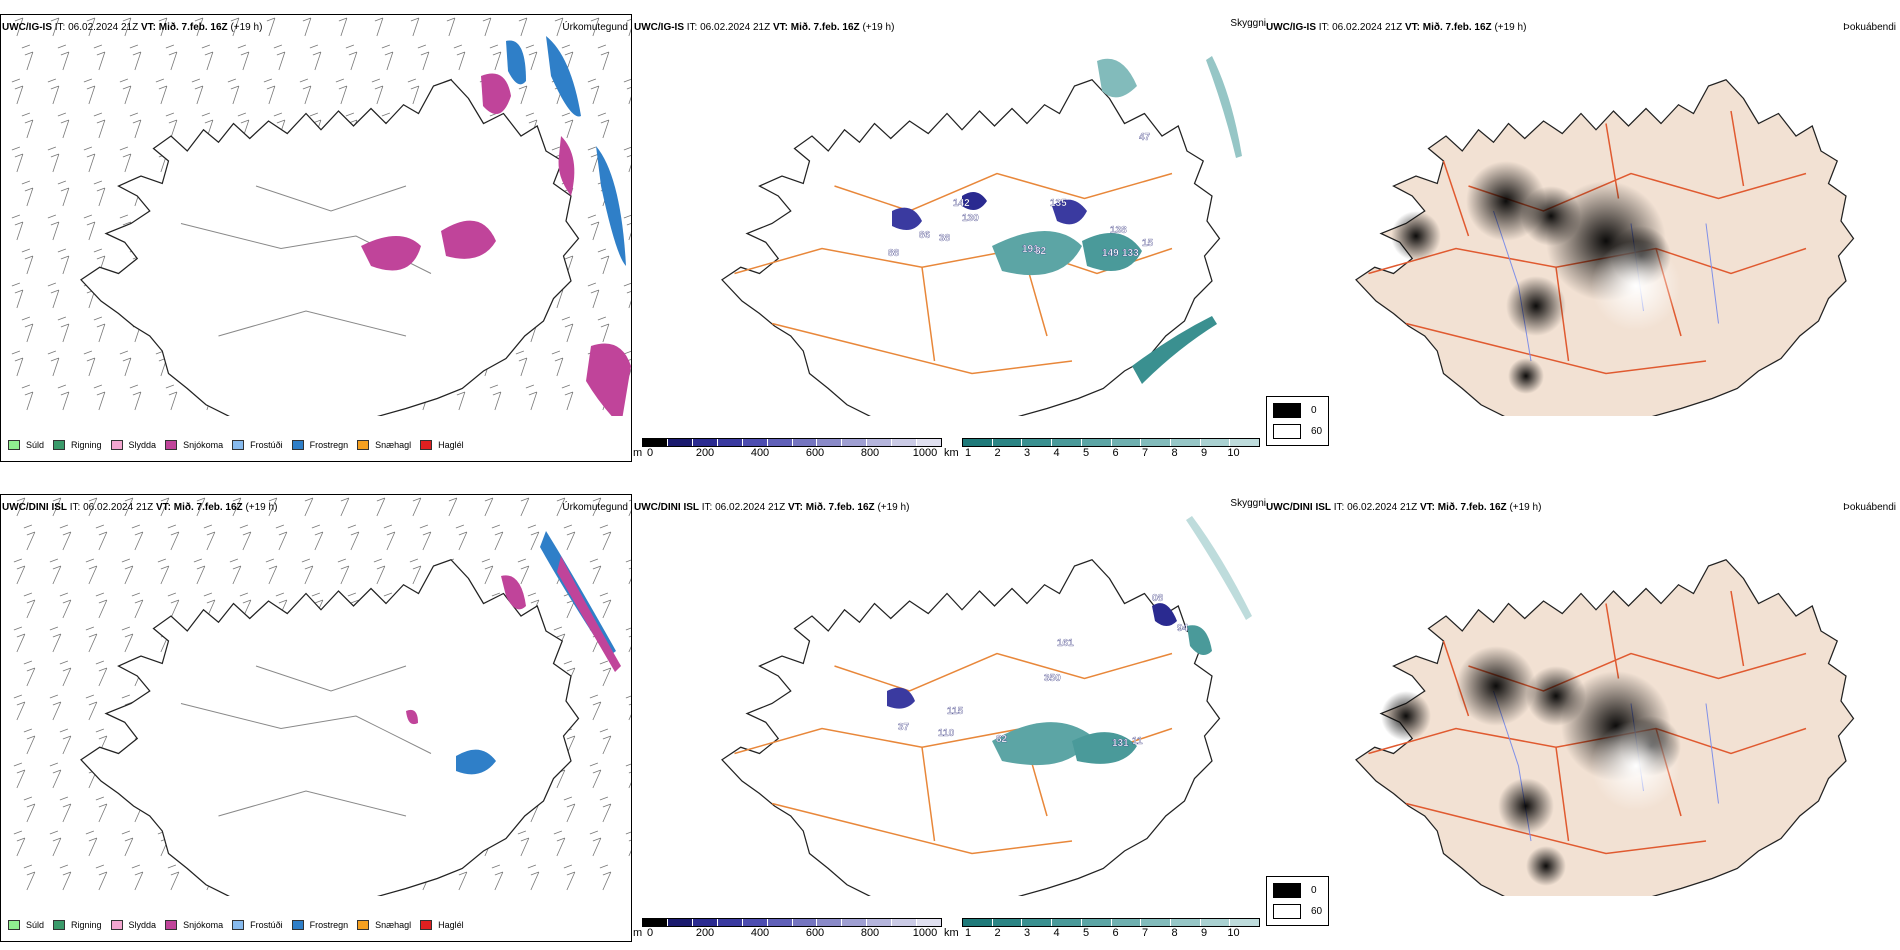 The height and width of the screenshot is (950, 1900). I want to click on height-label: 130, so click(970, 218).